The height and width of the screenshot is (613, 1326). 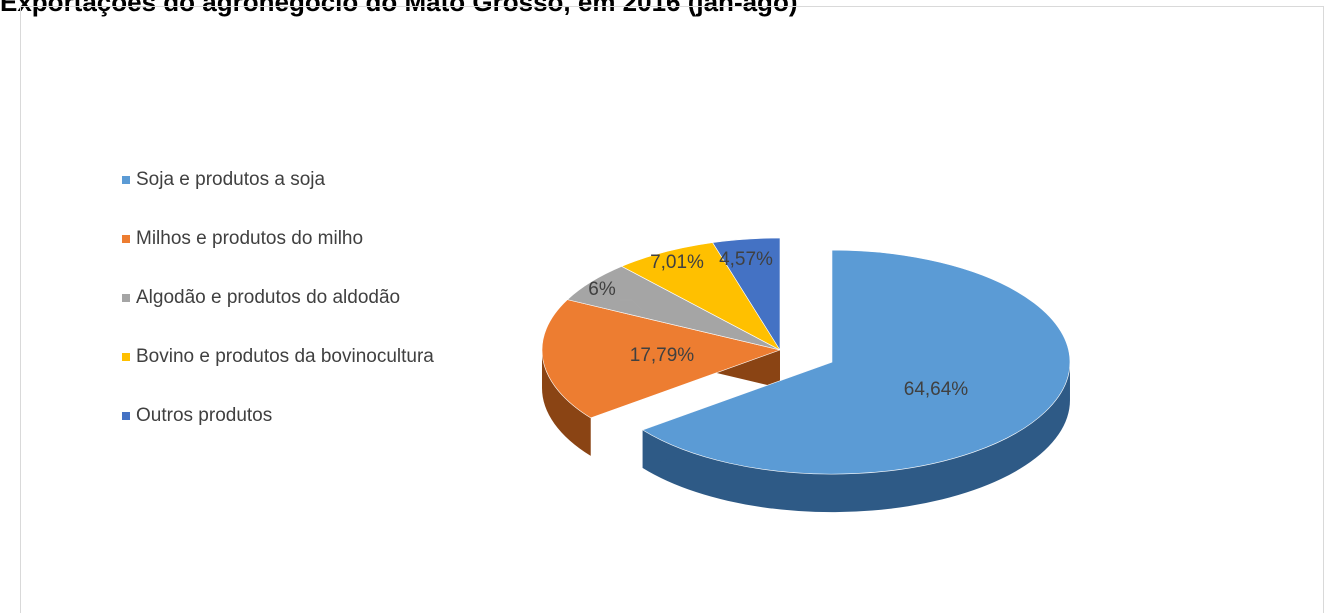 I want to click on legend-label: Milhos e produtos do milho, so click(x=250, y=238).